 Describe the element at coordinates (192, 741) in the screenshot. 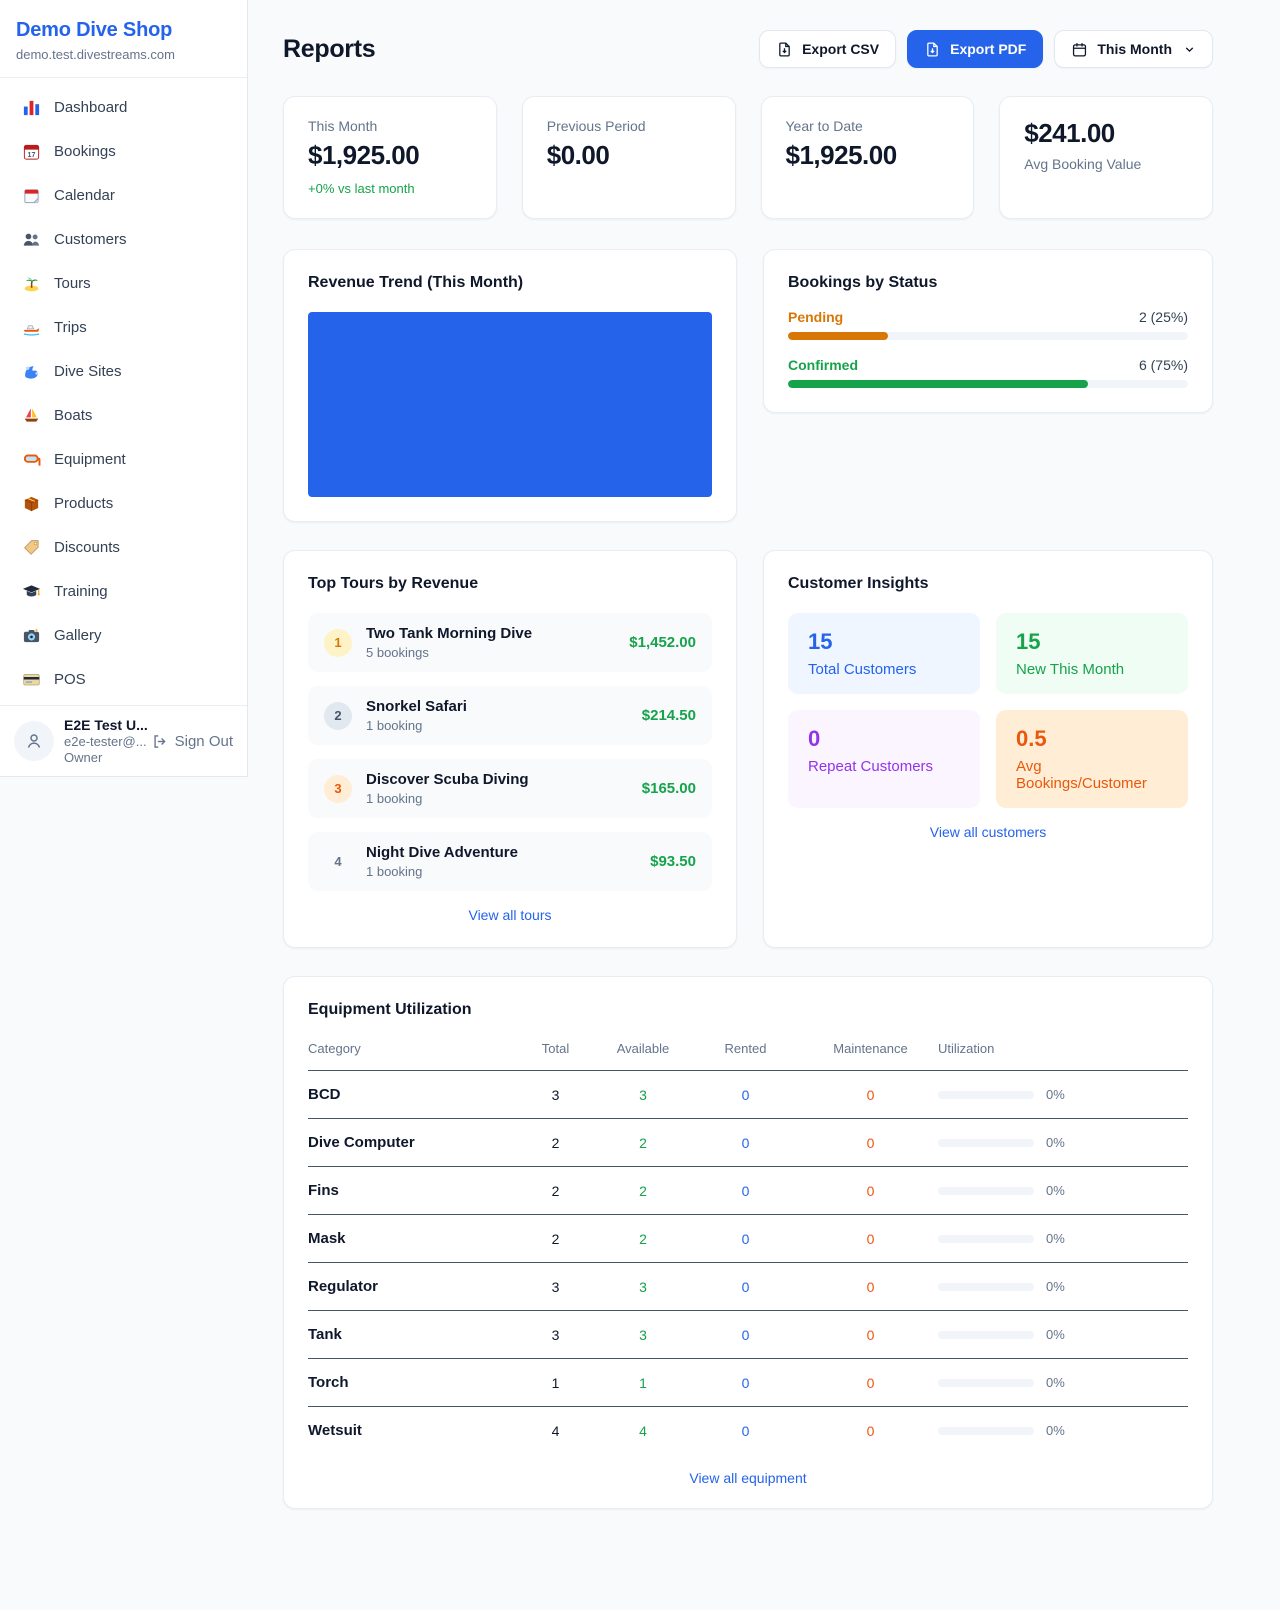

I see `sign-out-button: Sign Out` at that location.